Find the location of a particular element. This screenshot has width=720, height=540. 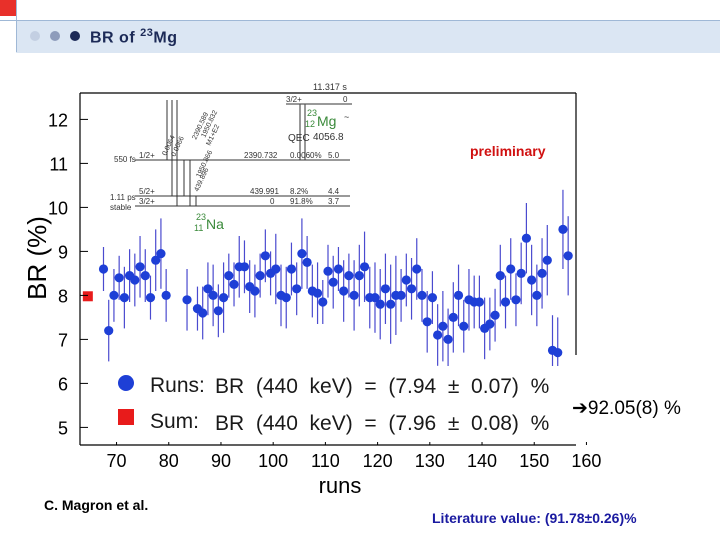

level-1-logft: 5.0 is located at coordinates (334, 155).